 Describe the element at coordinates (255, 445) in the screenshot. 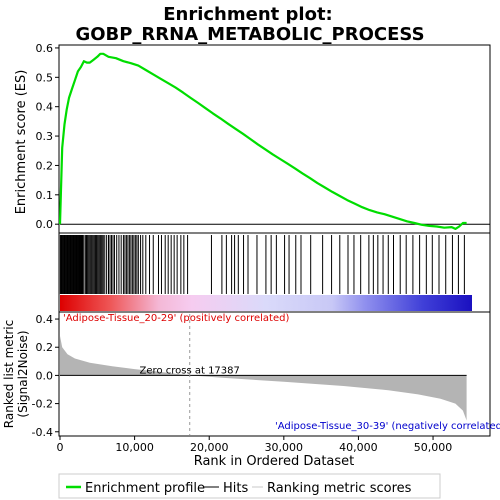

I see `x-axis: 0 10,000 20,000 30,000 40,000 50,000` at that location.